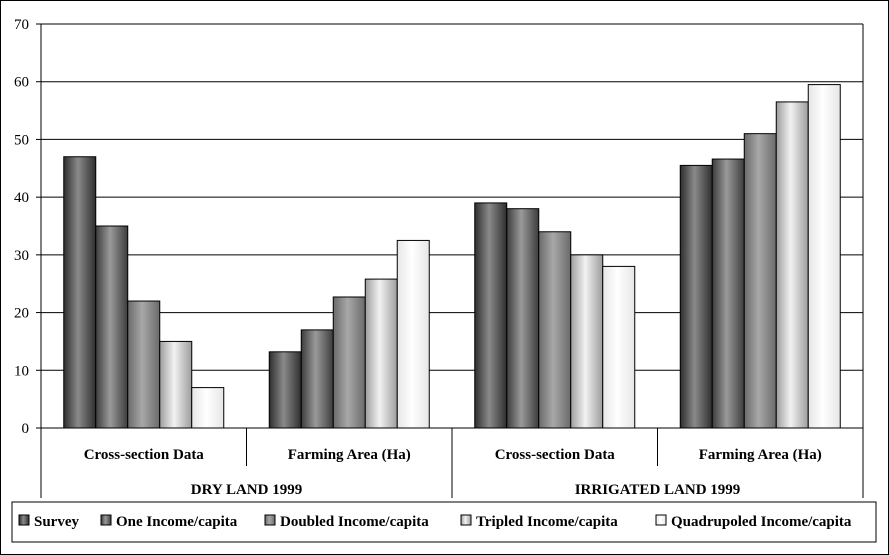 The width and height of the screenshot is (889, 555). I want to click on group-label: DRY LAND 1999, so click(246, 490).